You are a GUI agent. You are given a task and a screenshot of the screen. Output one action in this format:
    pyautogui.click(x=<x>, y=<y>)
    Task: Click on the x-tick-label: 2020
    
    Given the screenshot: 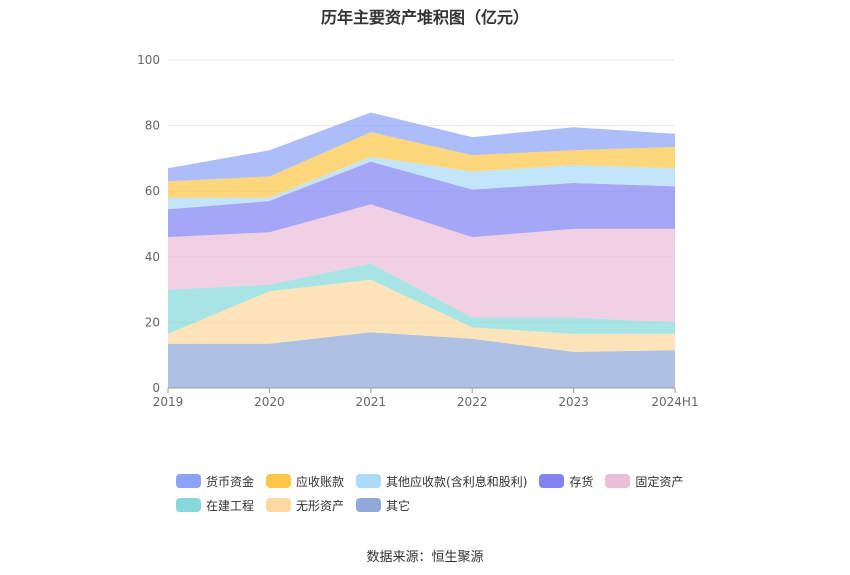 What is the action you would take?
    pyautogui.click(x=269, y=402)
    